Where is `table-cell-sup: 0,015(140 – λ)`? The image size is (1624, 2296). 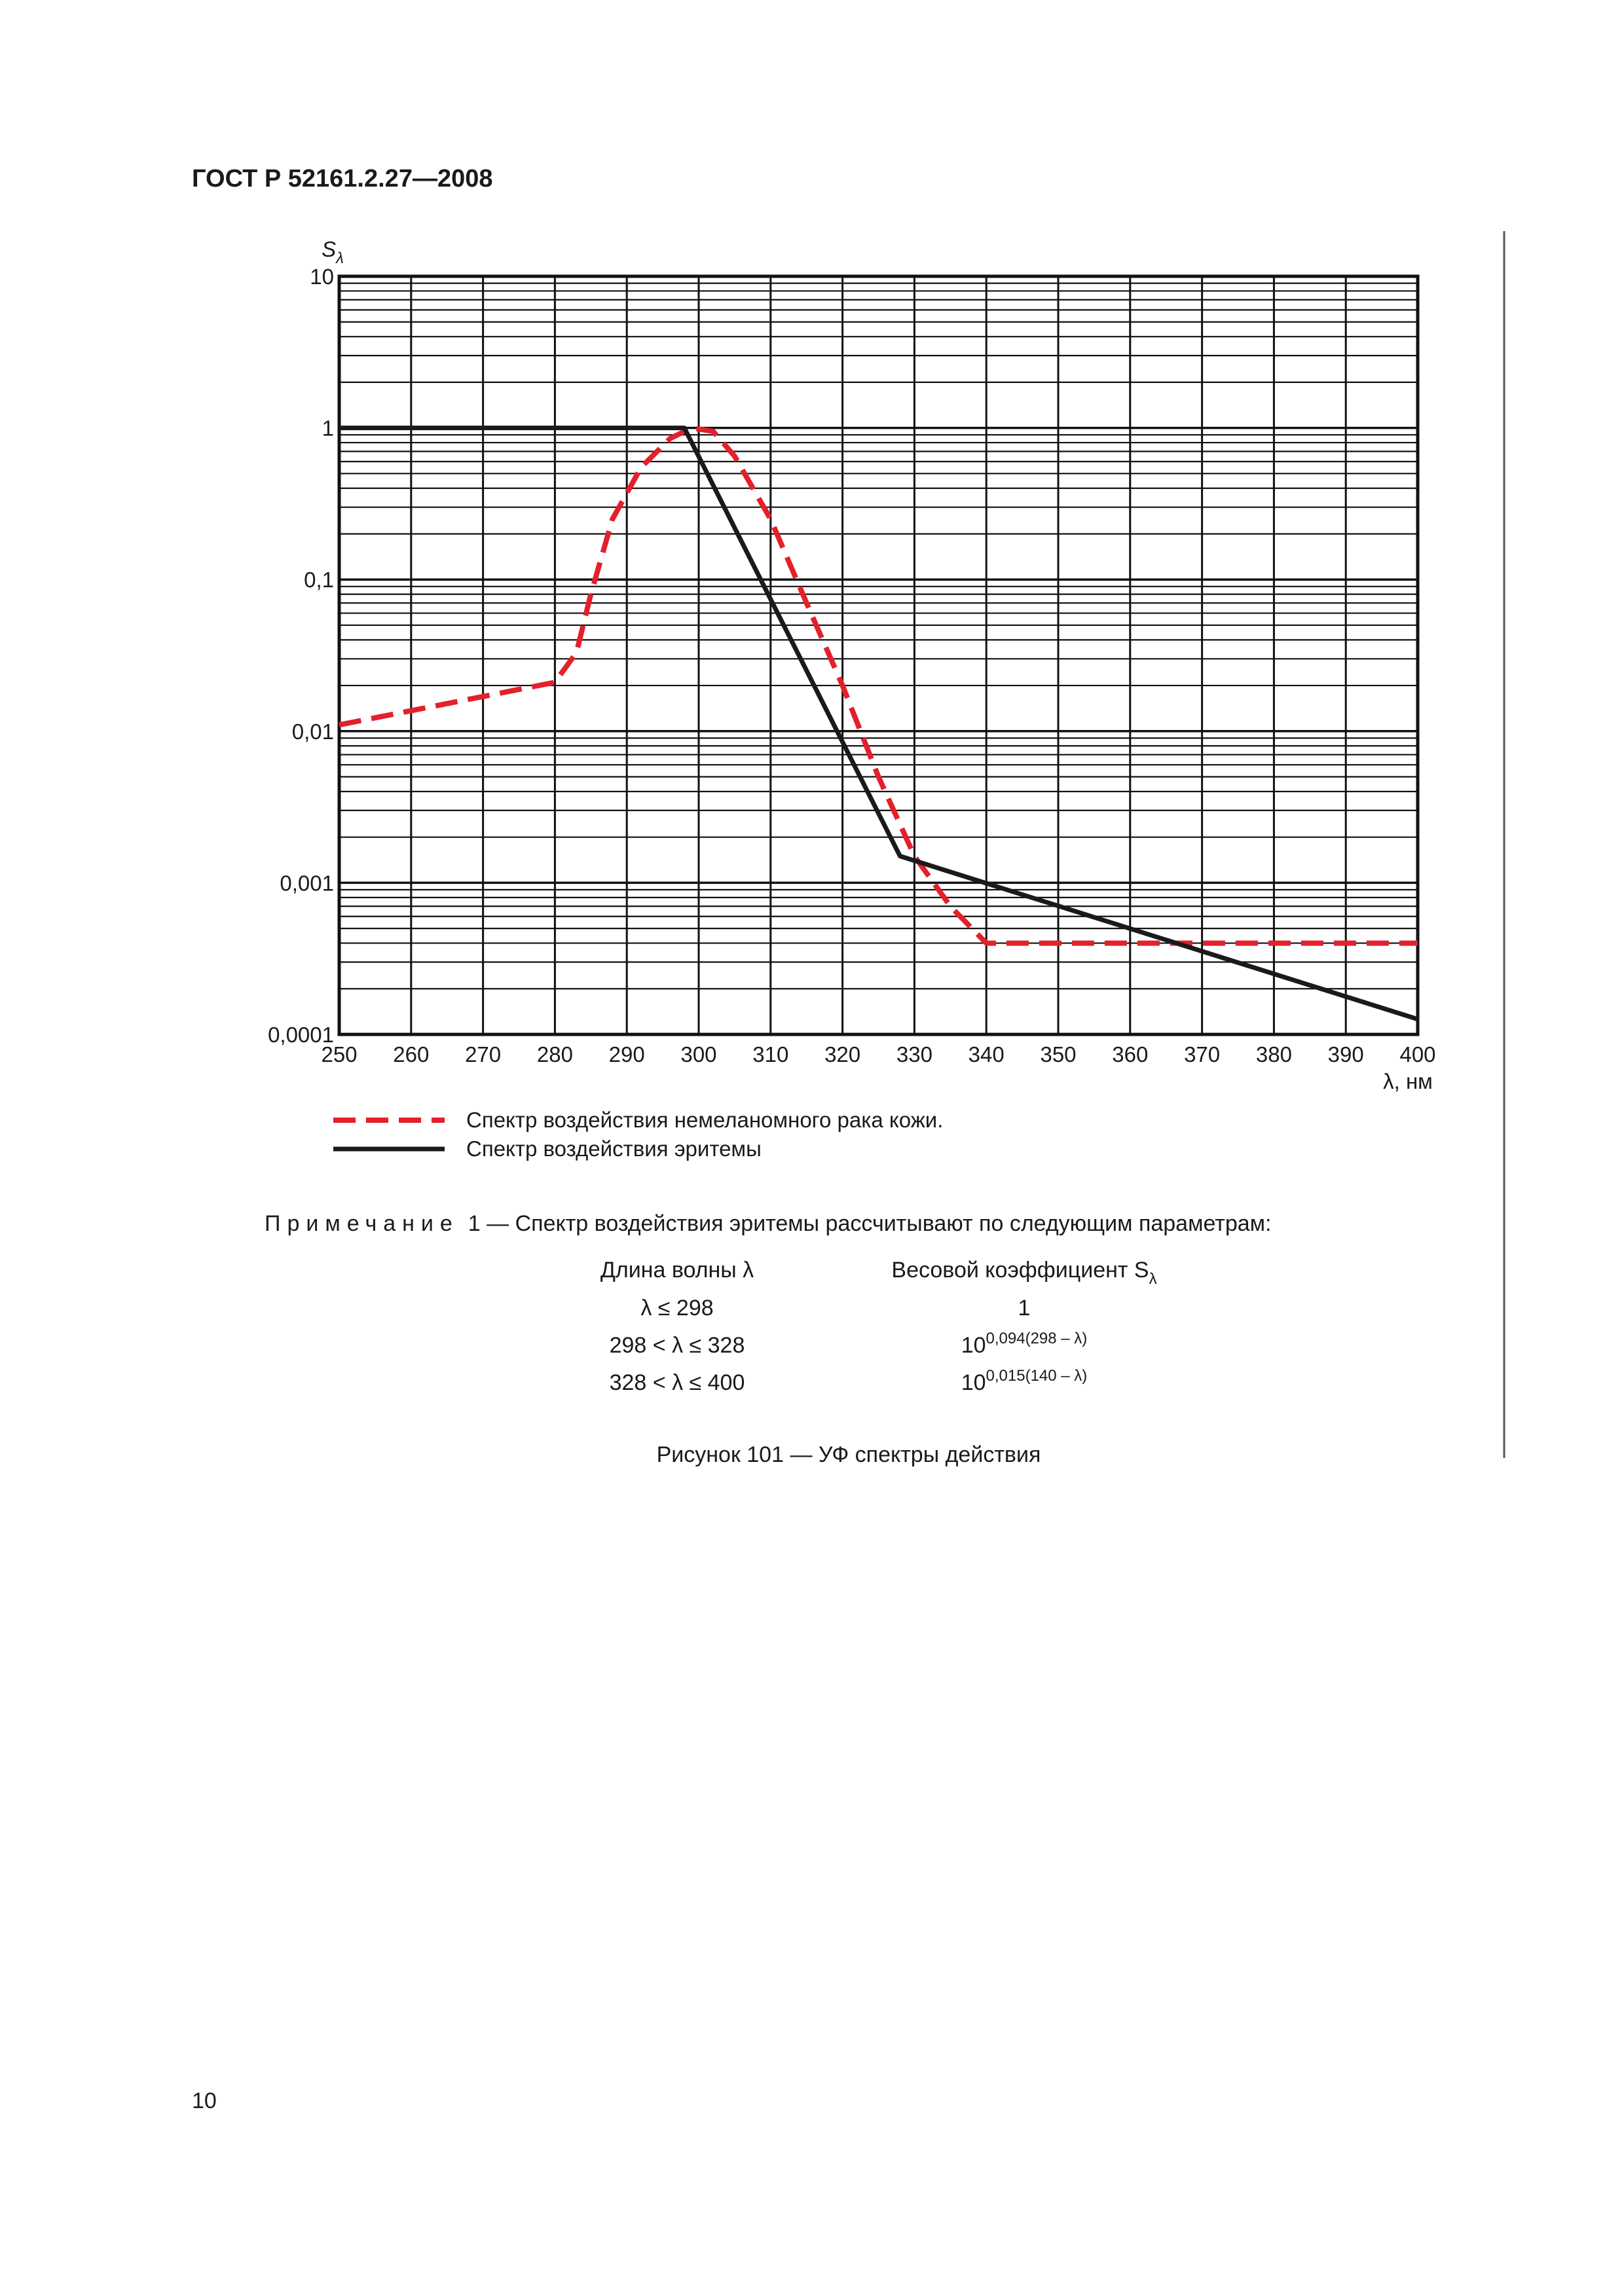
table-cell-sup: 0,015(140 – λ) is located at coordinates (1037, 1376).